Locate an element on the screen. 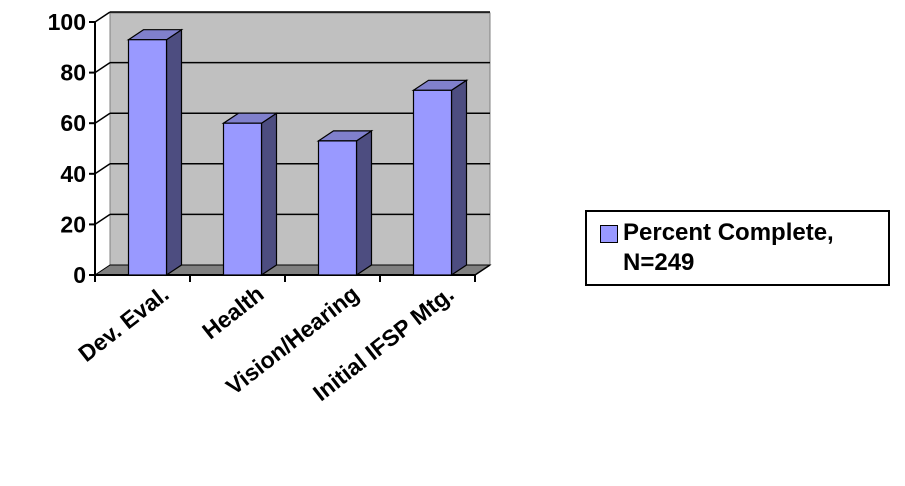 Image resolution: width=905 pixels, height=486 pixels. legend: Percent Complete, N=249 is located at coordinates (737, 248).